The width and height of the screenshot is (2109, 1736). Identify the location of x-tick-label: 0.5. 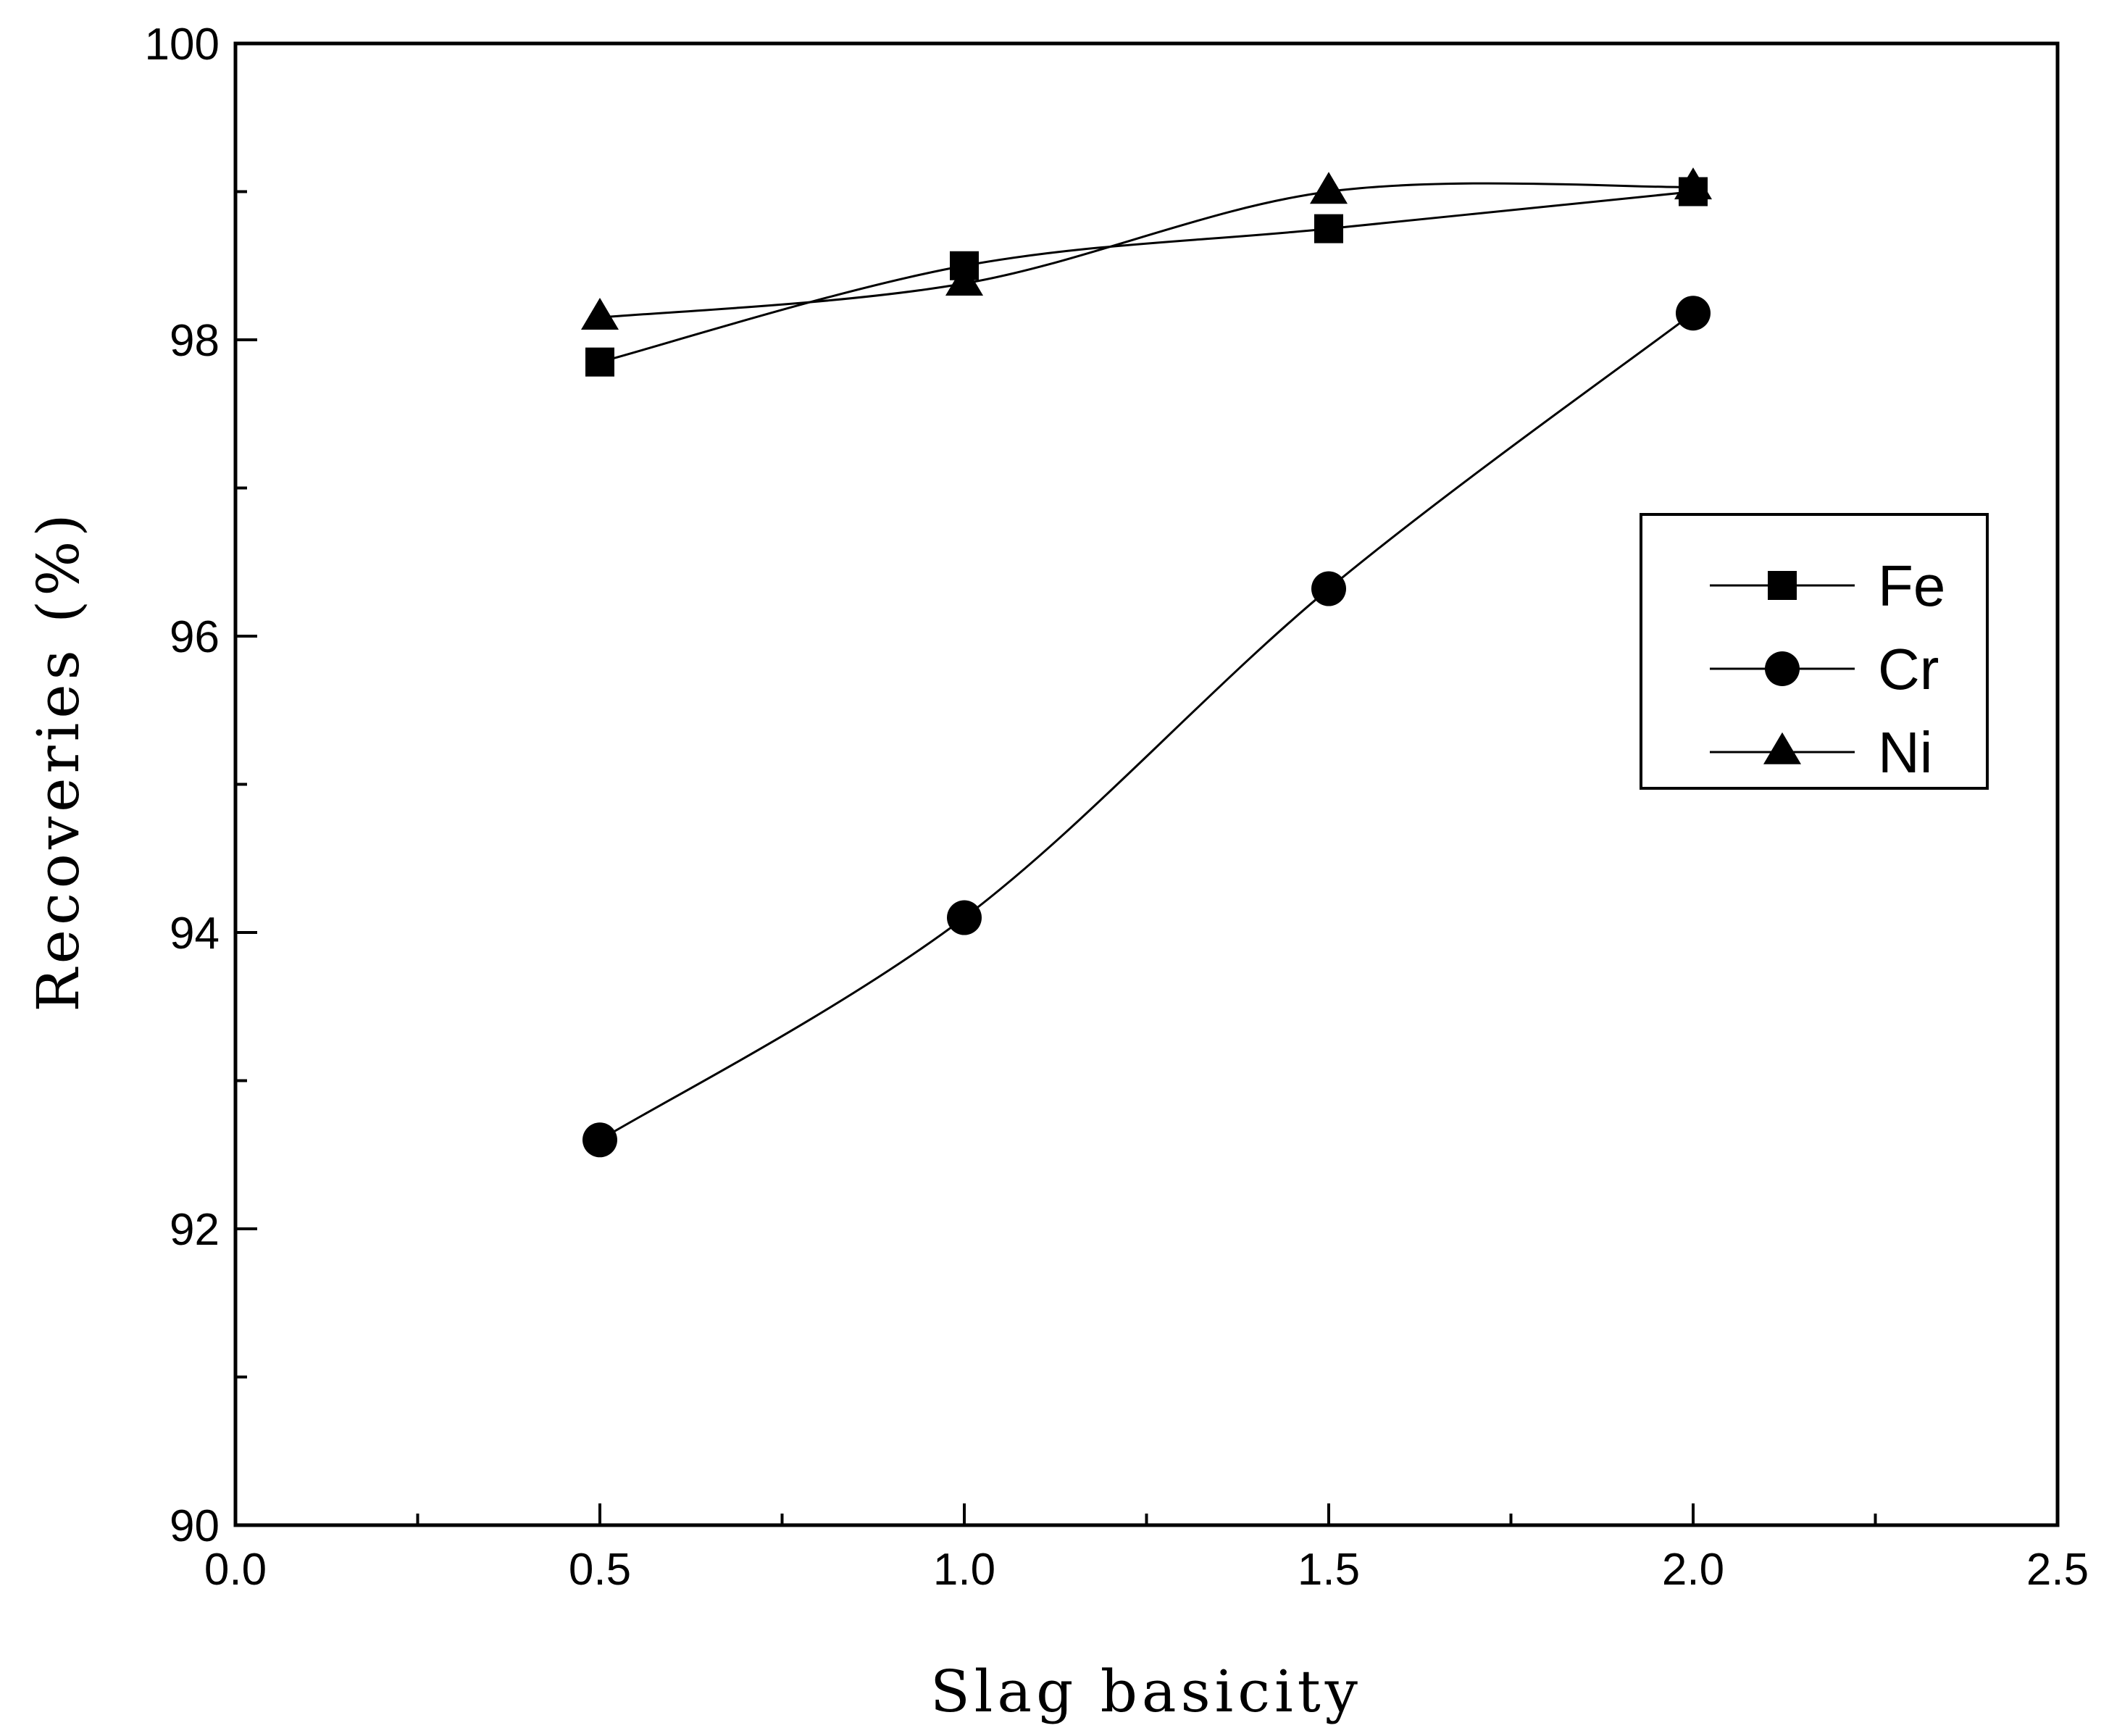
(600, 1570).